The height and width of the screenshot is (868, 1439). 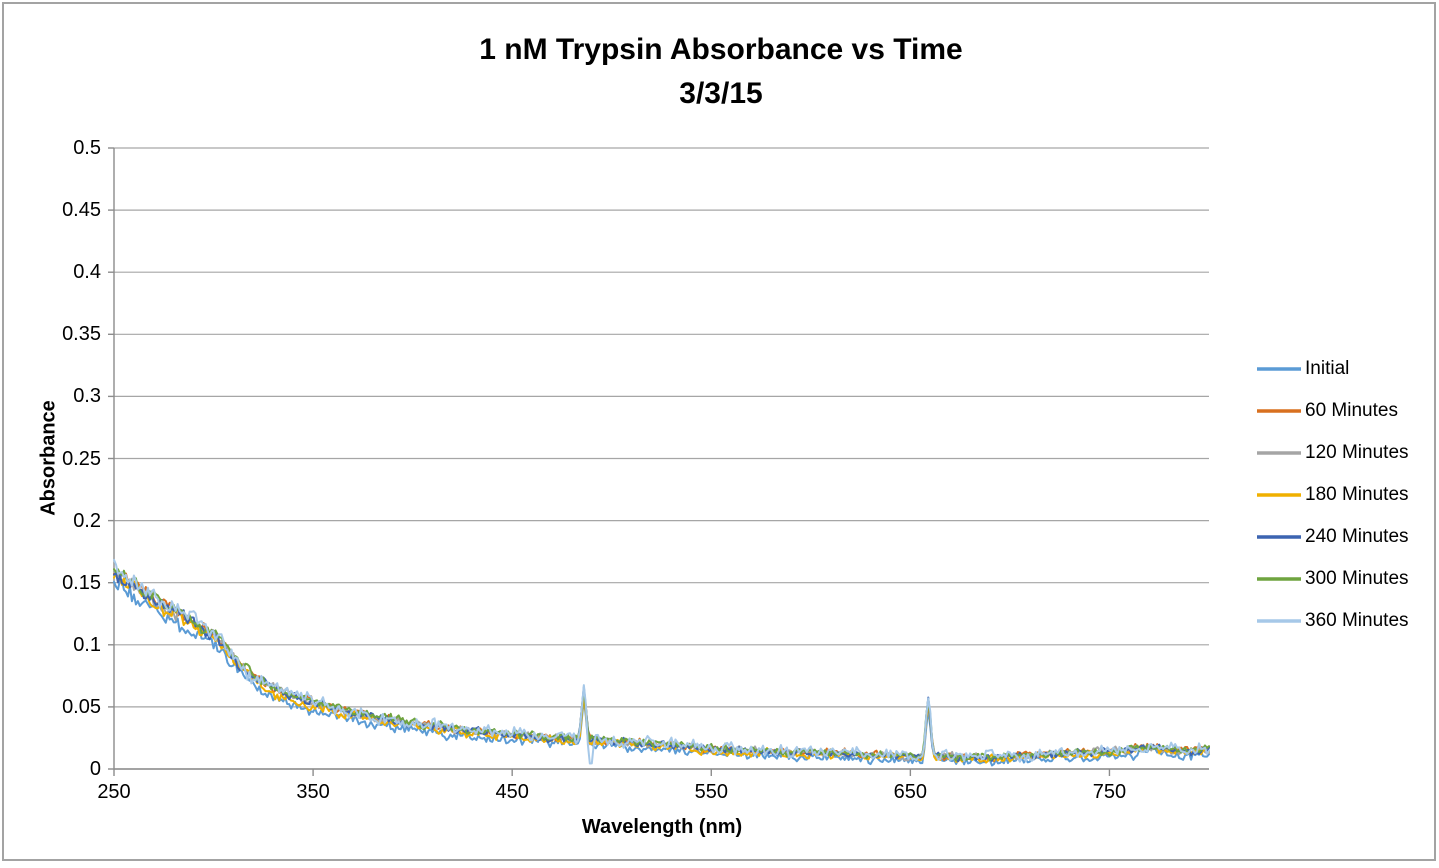 What do you see at coordinates (512, 792) in the screenshot?
I see `x-tick-label-450: 450` at bounding box center [512, 792].